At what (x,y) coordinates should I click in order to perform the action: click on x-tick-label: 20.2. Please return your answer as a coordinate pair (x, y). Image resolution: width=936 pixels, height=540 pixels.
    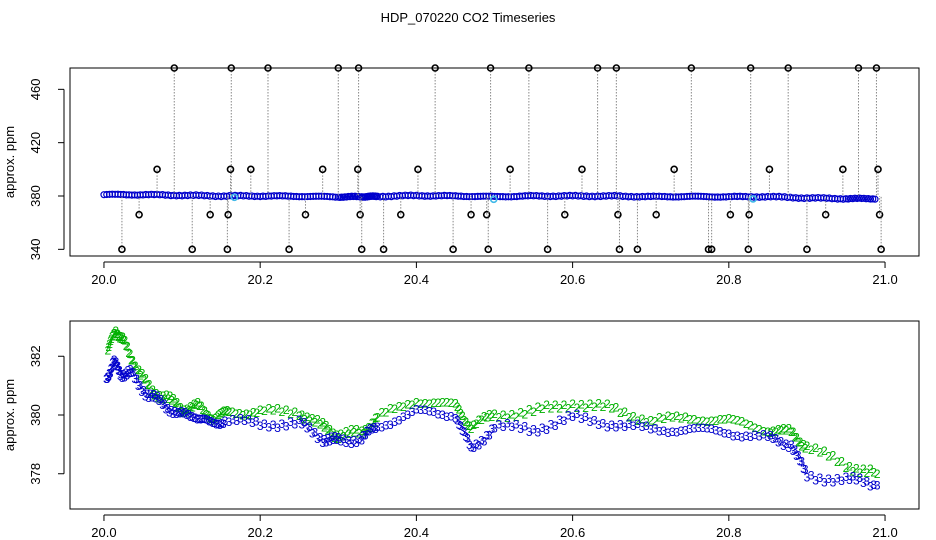
    Looking at the image, I should click on (260, 532).